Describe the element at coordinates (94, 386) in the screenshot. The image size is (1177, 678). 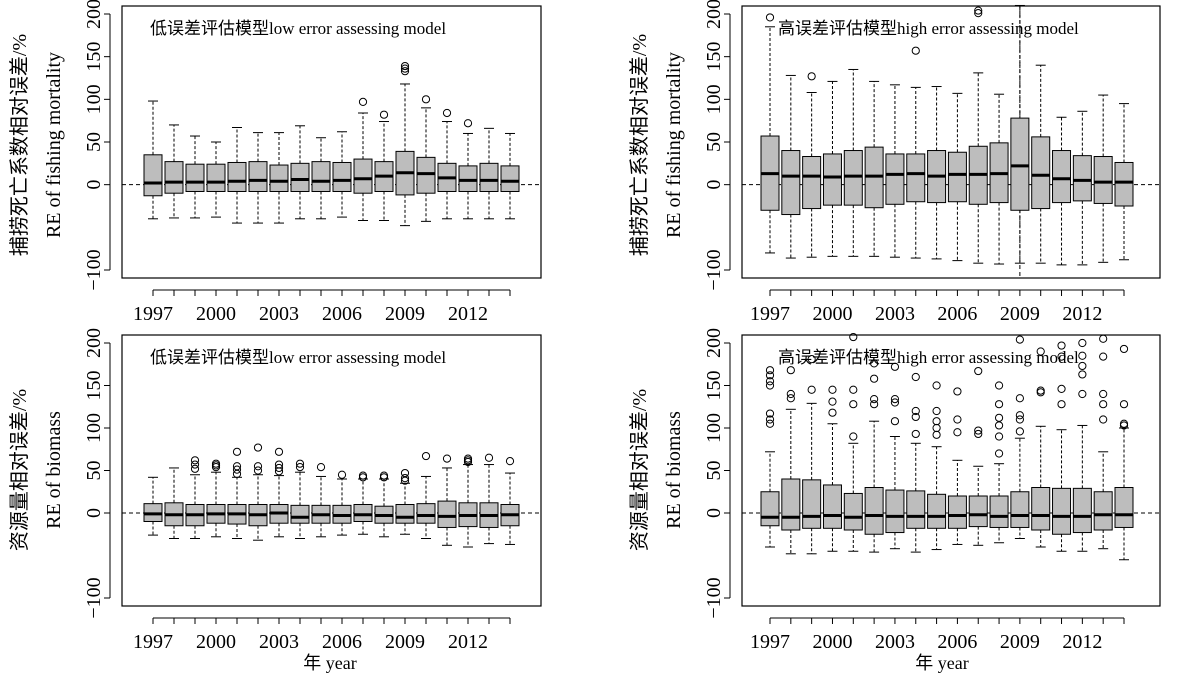
I see `y-tick-label: 150` at that location.